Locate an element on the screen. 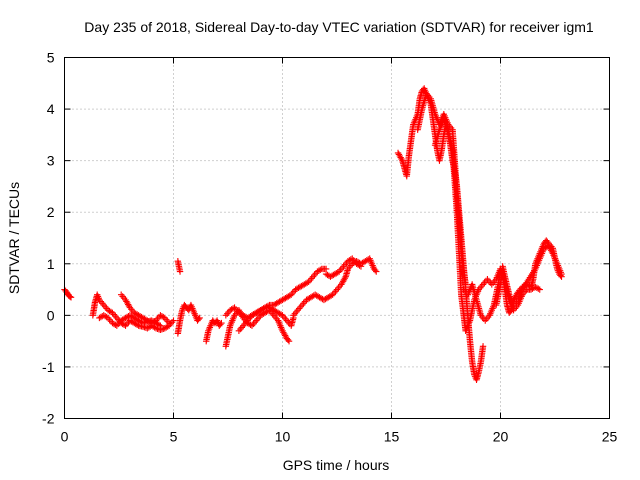 The width and height of the screenshot is (640, 480). x-tick-label: 0 is located at coordinates (65, 437).